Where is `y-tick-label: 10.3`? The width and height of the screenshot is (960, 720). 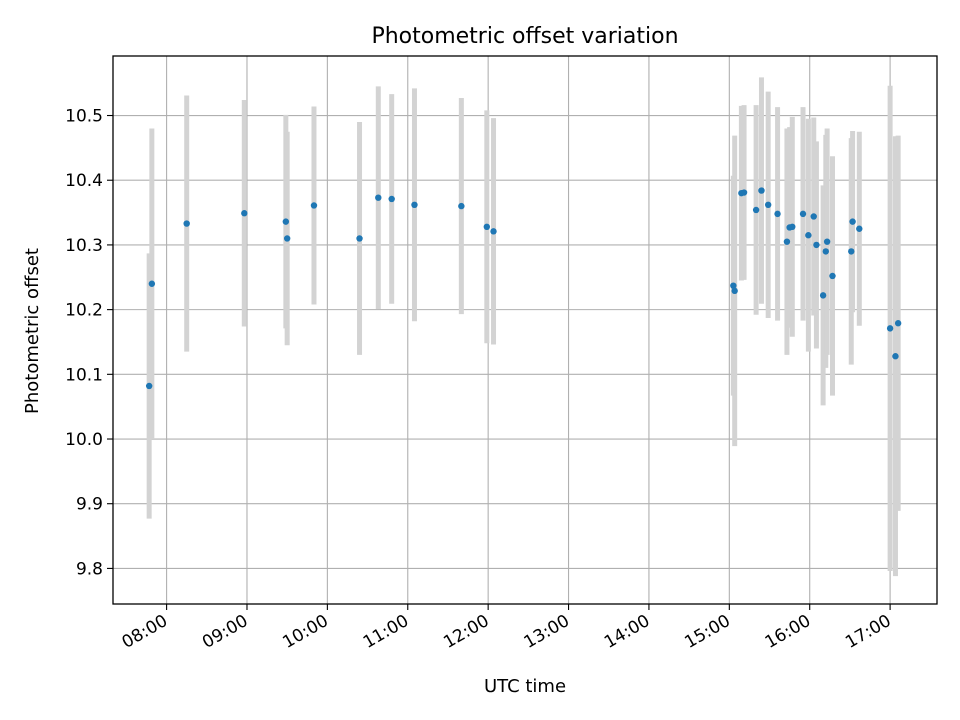
y-tick-label: 10.3 is located at coordinates (84, 246).